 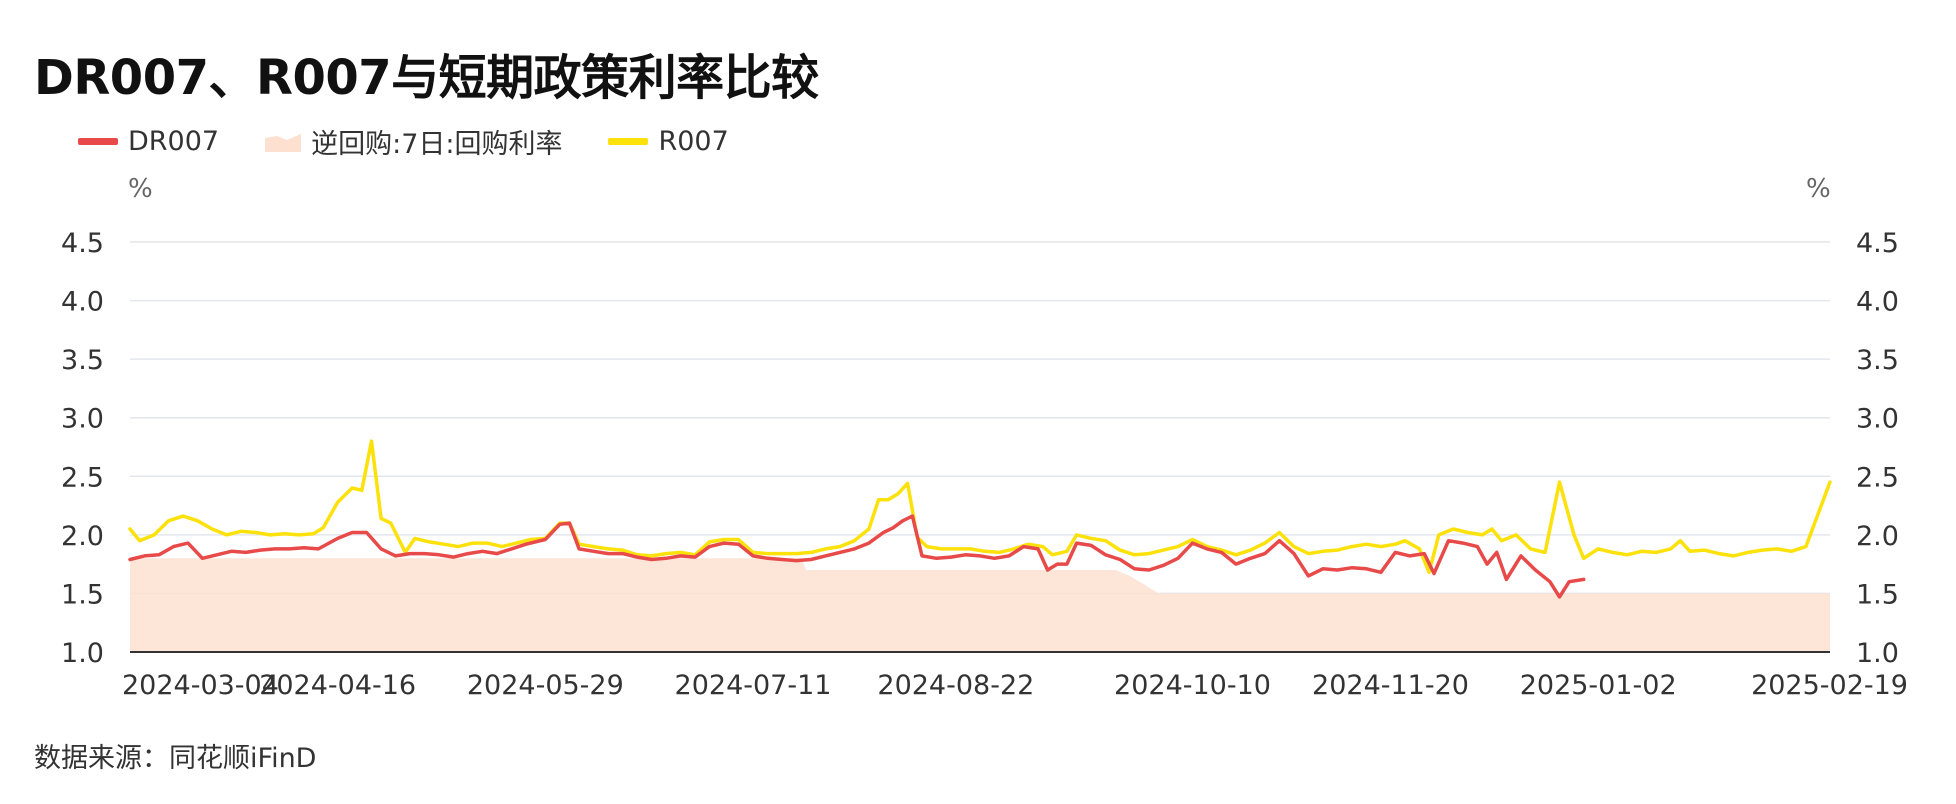 I want to click on legend-swatch-r007, so click(x=628, y=141).